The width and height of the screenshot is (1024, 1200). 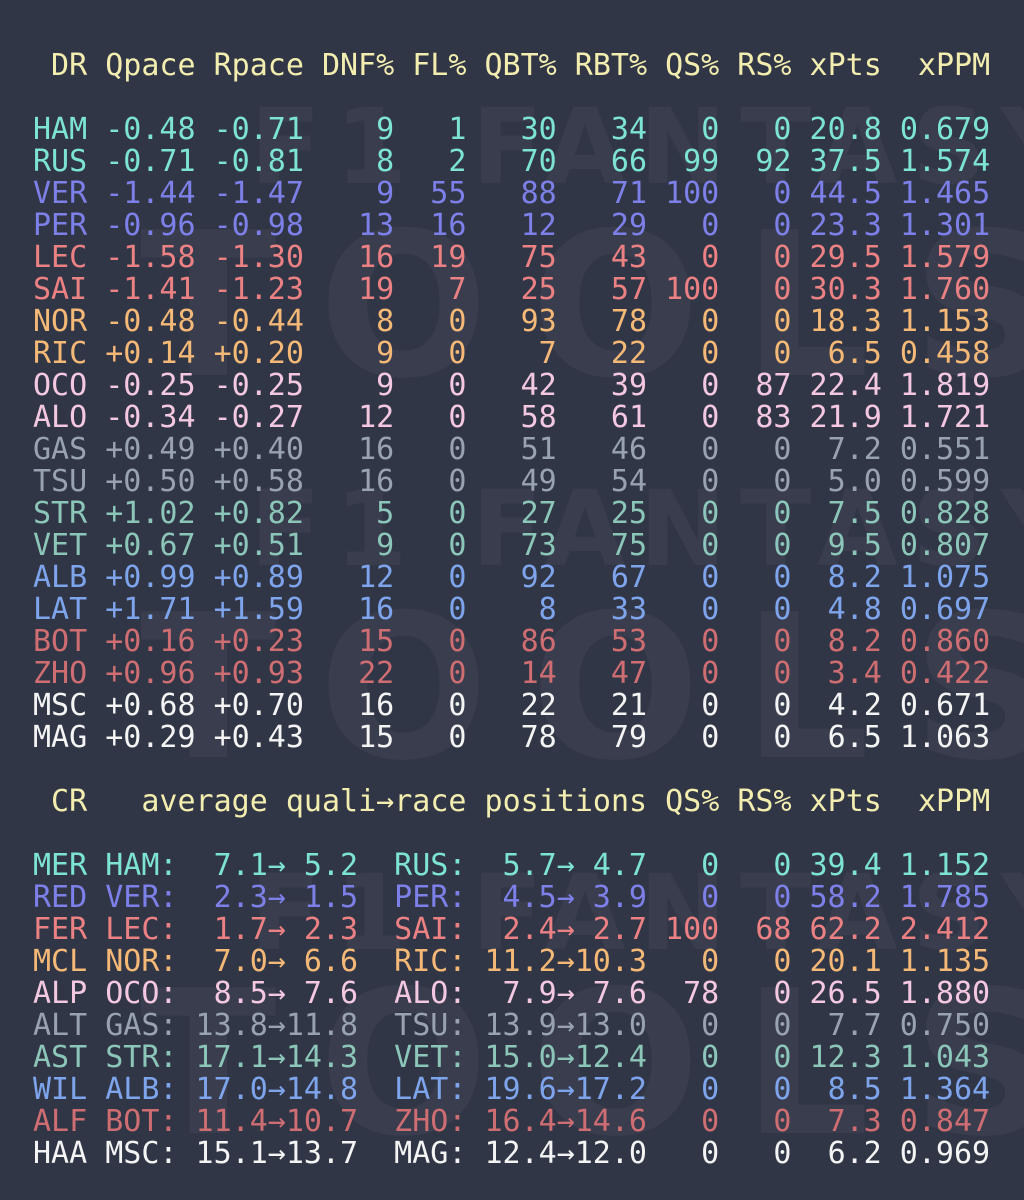 I want to click on driver2-quali-pos: 11.2, so click(x=520, y=961).